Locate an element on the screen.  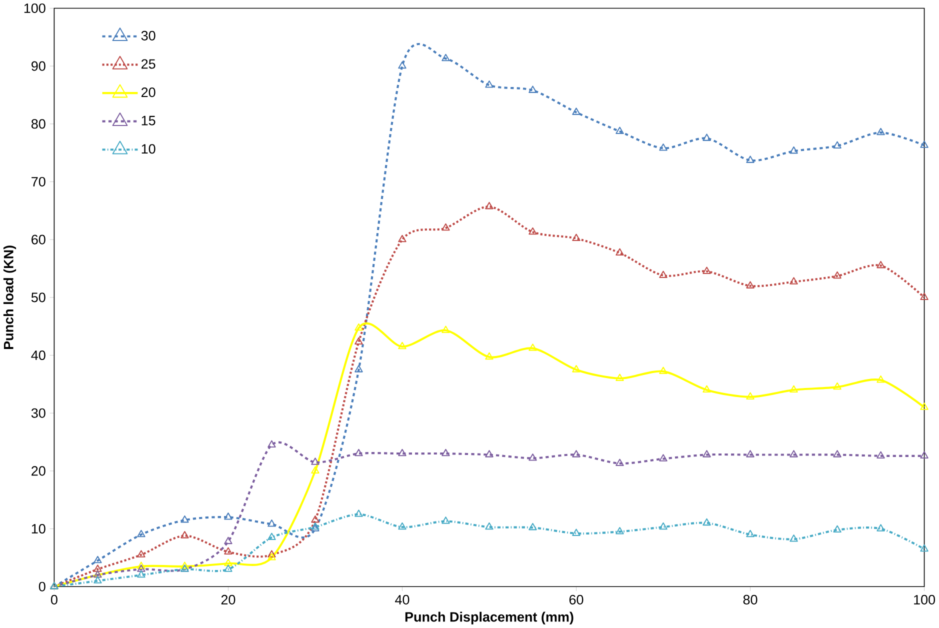
x-tick-label: 20 is located at coordinates (228, 599).